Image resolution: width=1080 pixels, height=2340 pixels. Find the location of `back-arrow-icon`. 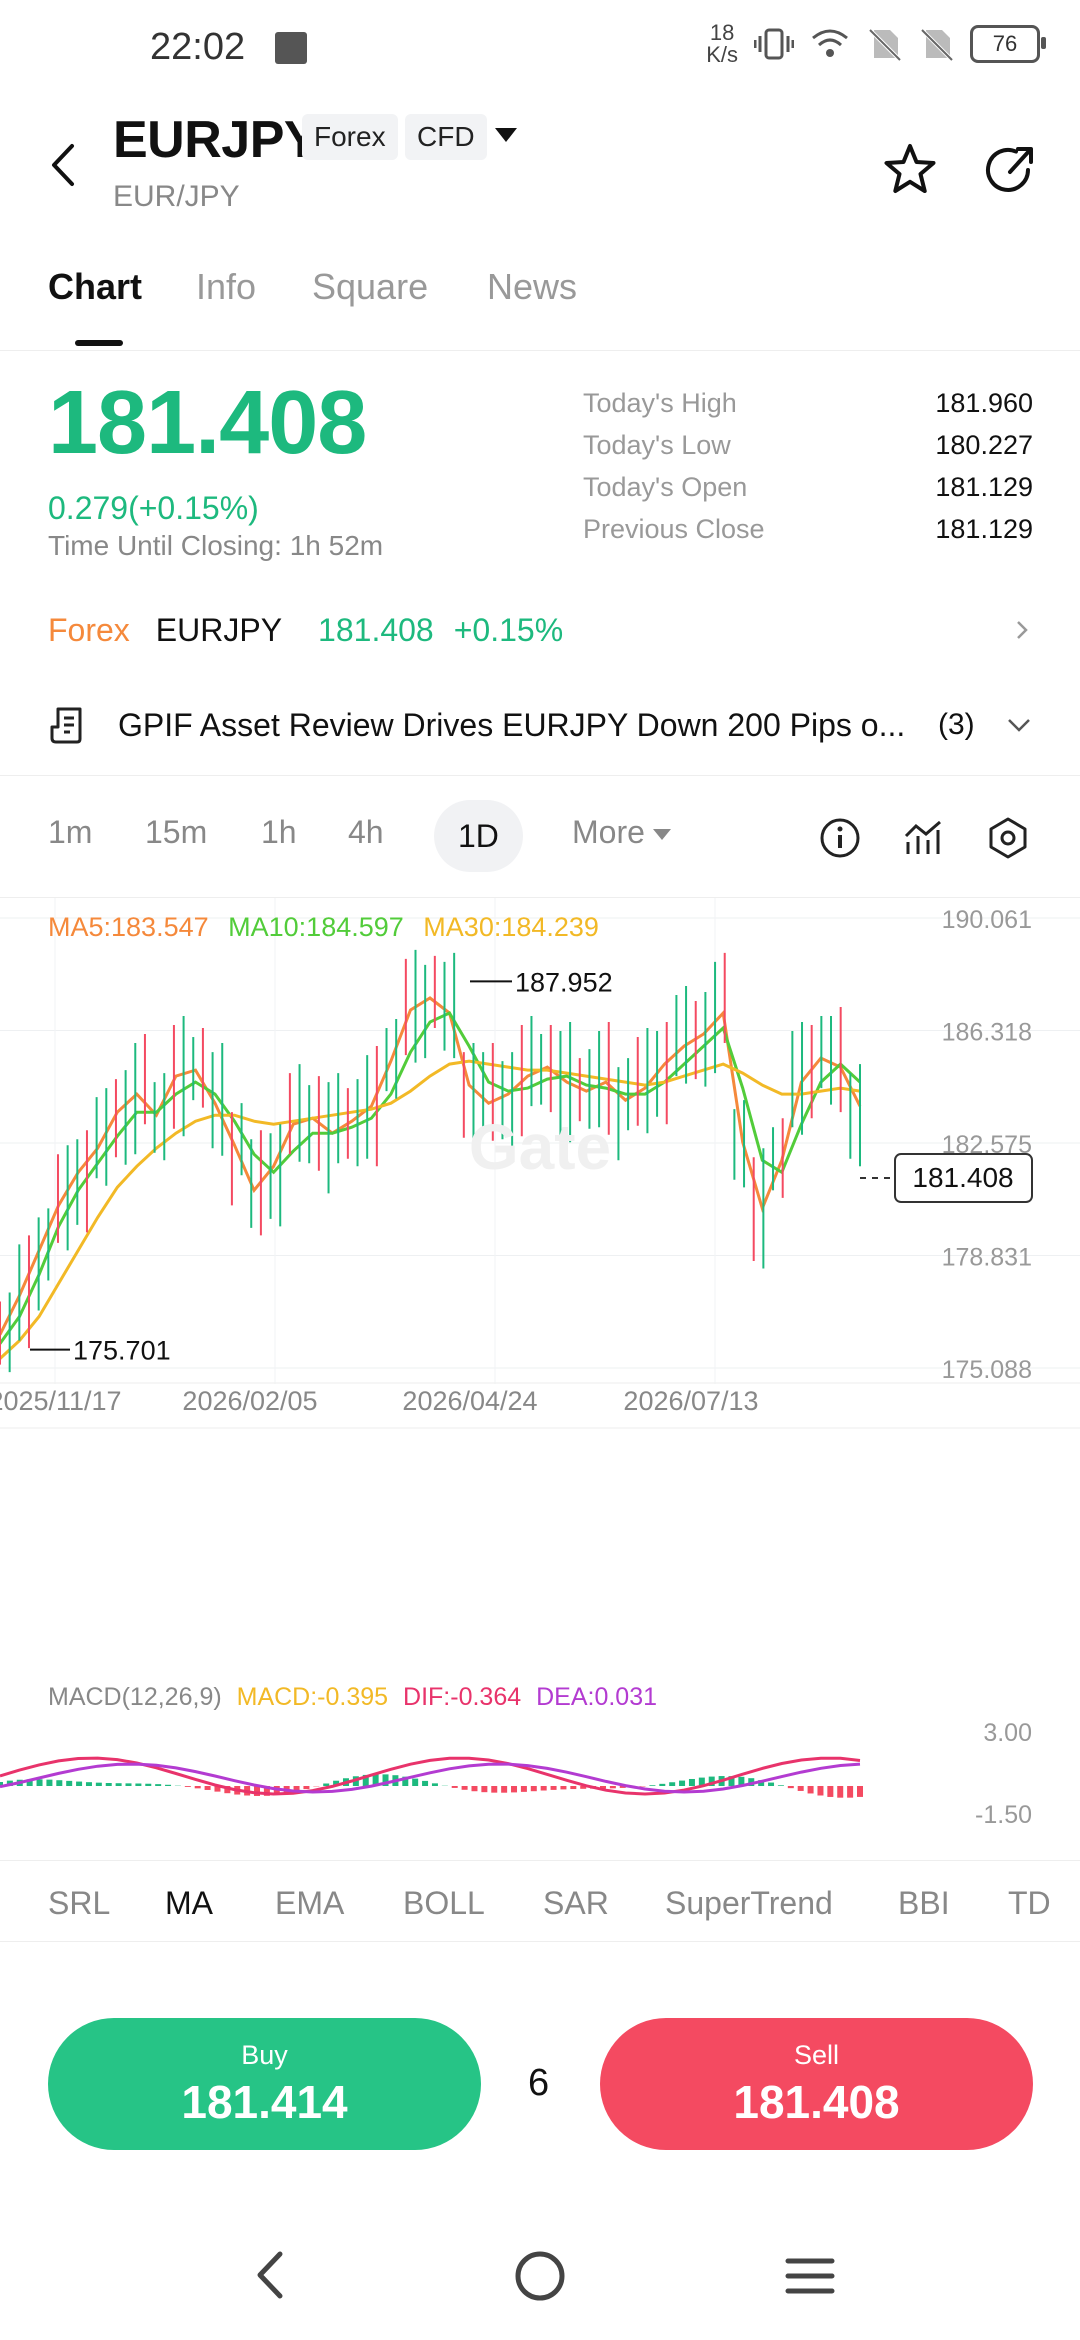

back-arrow-icon is located at coordinates (65, 165).